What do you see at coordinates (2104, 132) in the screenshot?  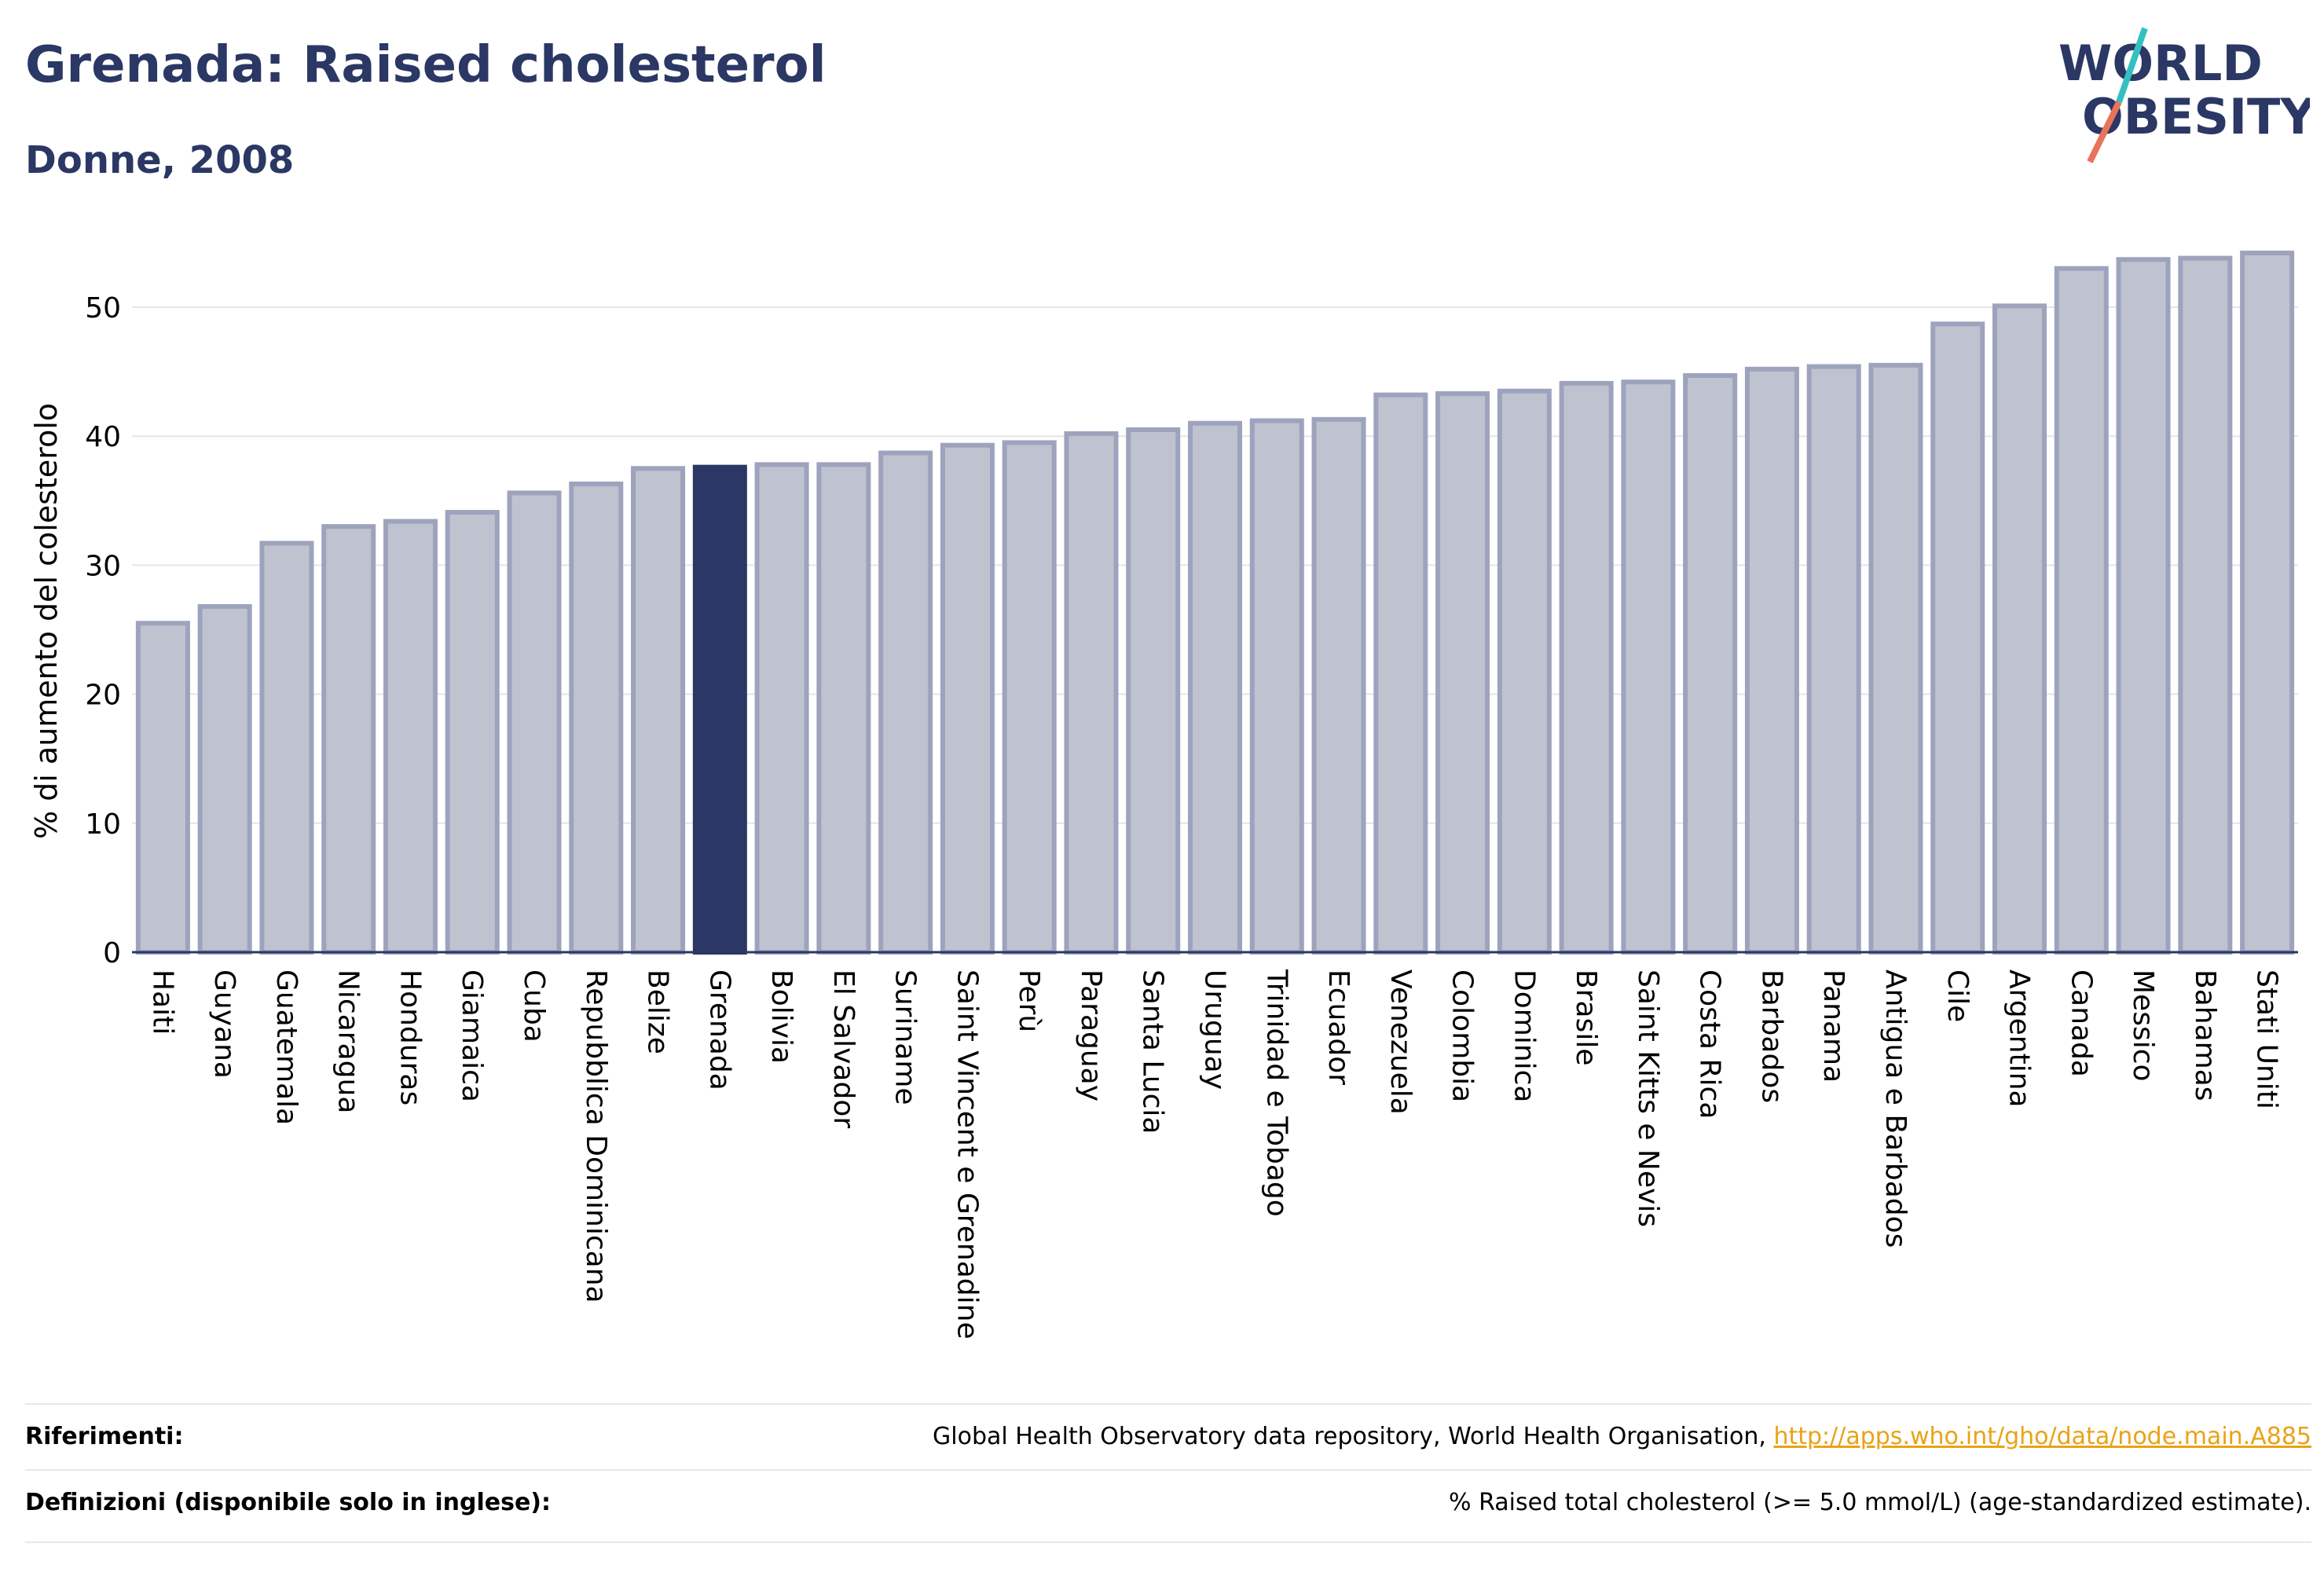 I see `logo-slash-coral` at bounding box center [2104, 132].